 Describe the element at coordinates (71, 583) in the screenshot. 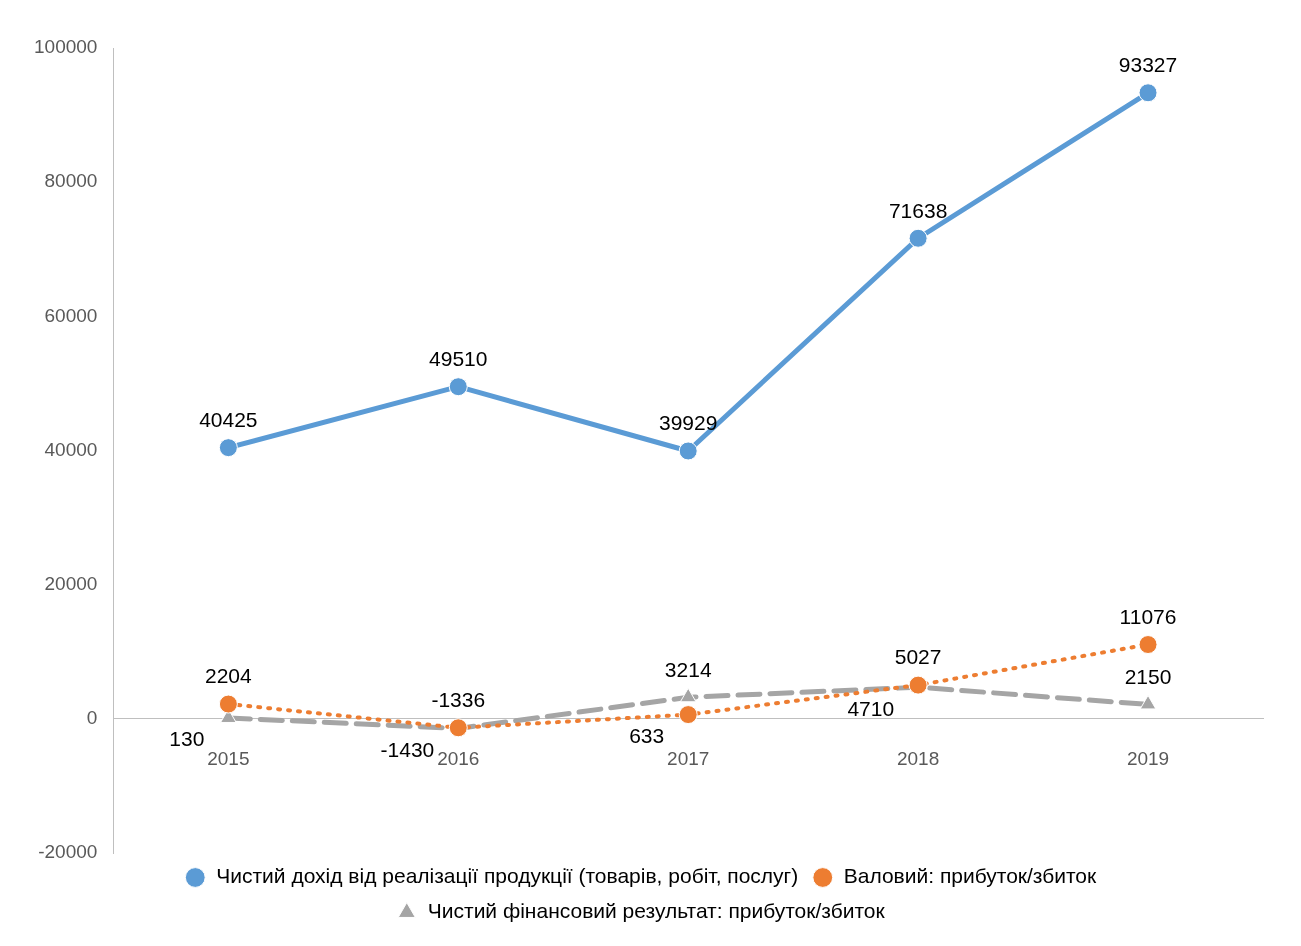

I see `y-tick-label: 20000` at that location.